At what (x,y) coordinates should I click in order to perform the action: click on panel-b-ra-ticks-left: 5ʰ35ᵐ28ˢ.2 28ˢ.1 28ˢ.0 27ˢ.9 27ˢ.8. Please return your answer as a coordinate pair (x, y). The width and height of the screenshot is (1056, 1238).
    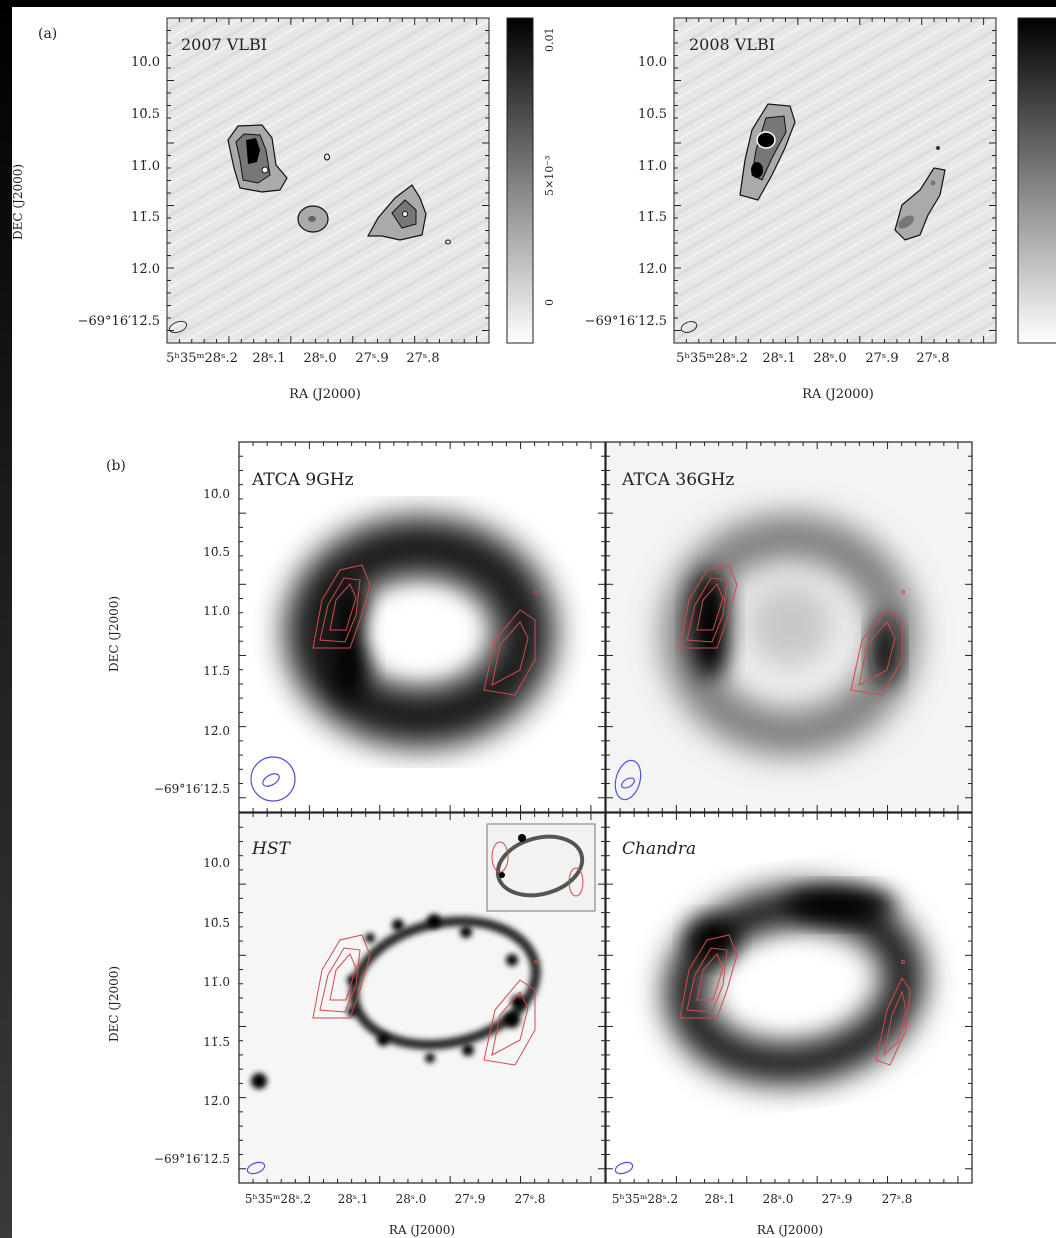
    Looking at the image, I should click on (395, 1199).